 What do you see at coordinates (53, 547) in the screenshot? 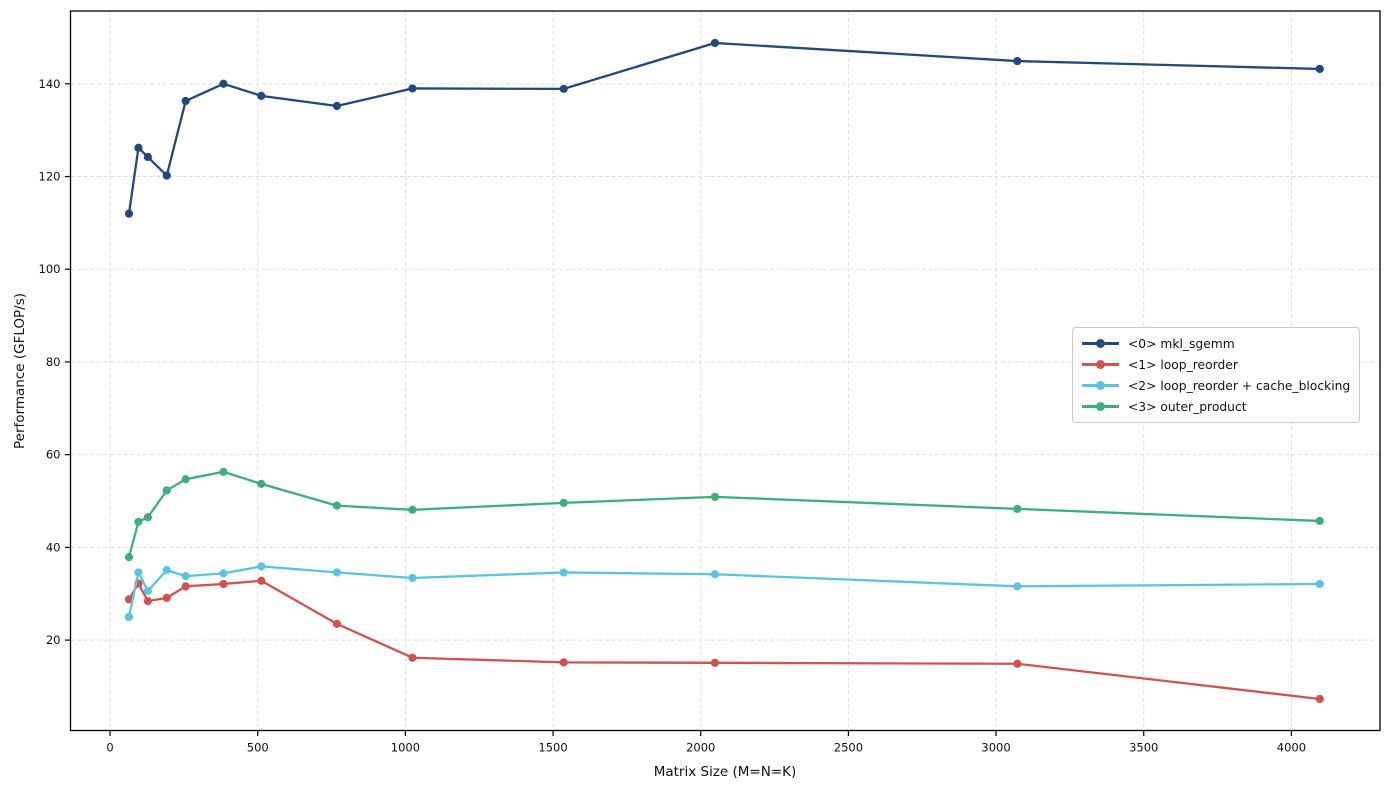
I see `y-tick-label: 40` at bounding box center [53, 547].